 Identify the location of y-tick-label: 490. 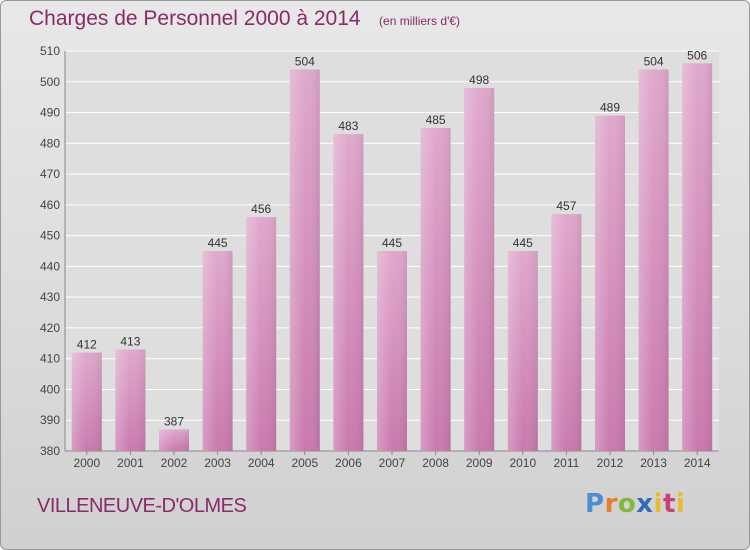
(50, 113).